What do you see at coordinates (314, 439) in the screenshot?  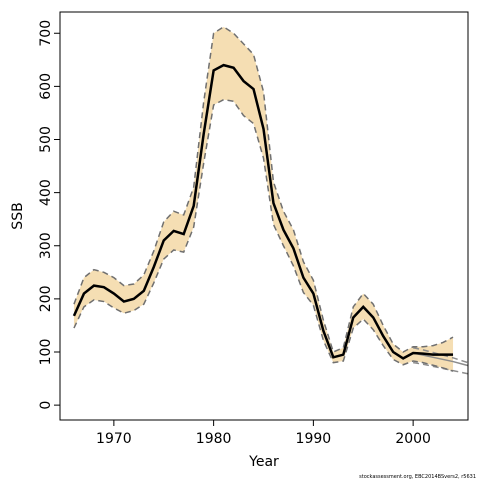 I see `x-tick-label: 1990` at bounding box center [314, 439].